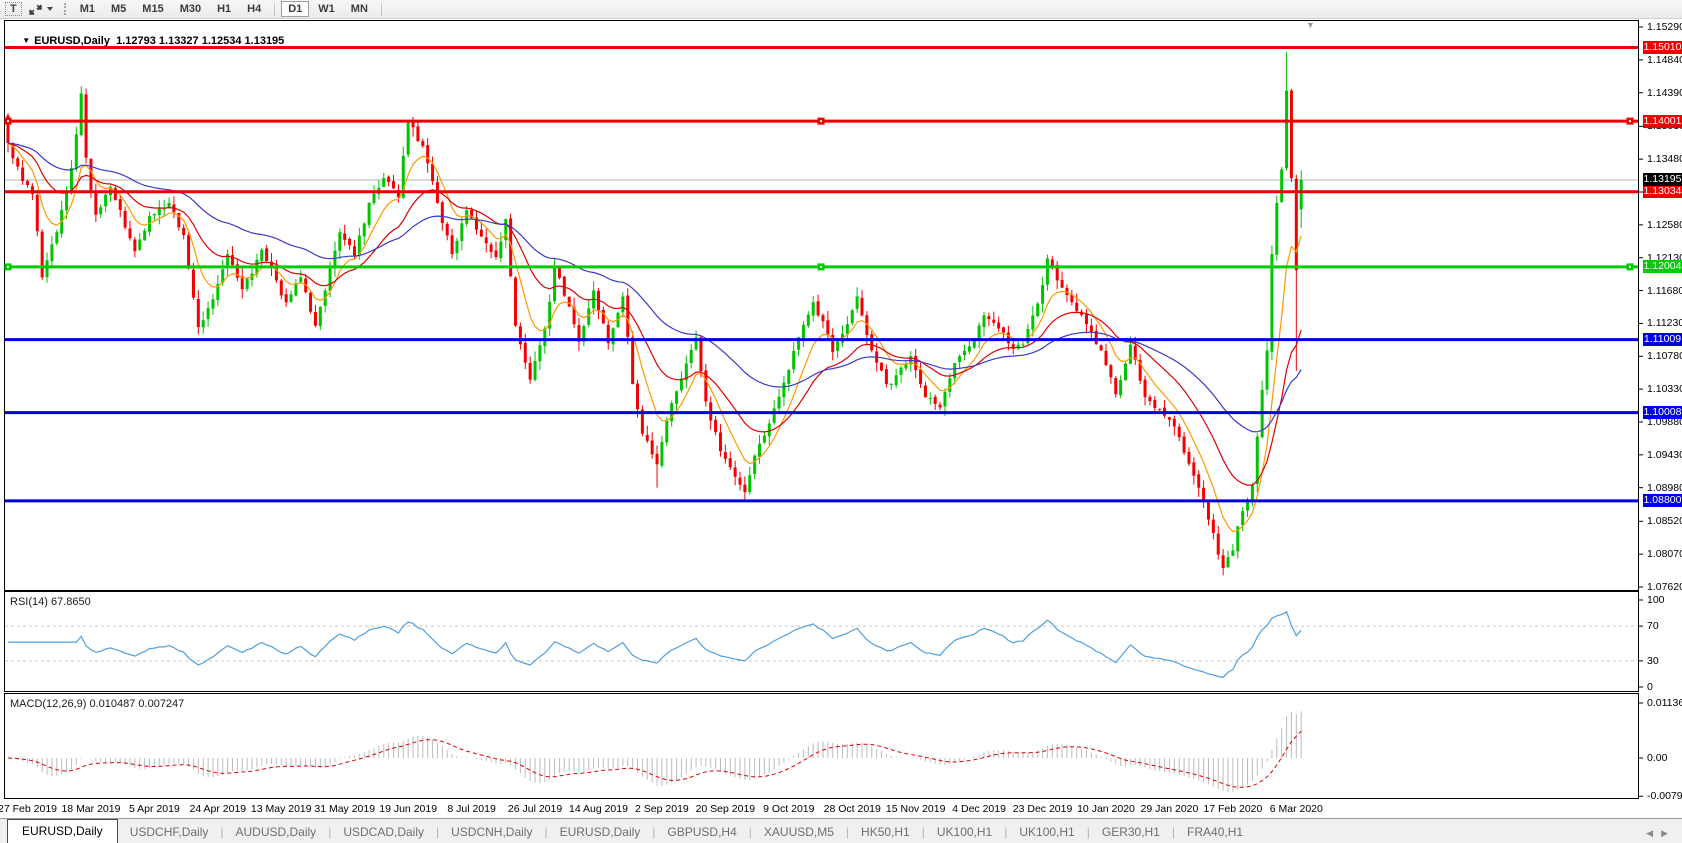 The width and height of the screenshot is (1682, 843). What do you see at coordinates (218, 809) in the screenshot?
I see `date-label: 24 Apr 2019` at bounding box center [218, 809].